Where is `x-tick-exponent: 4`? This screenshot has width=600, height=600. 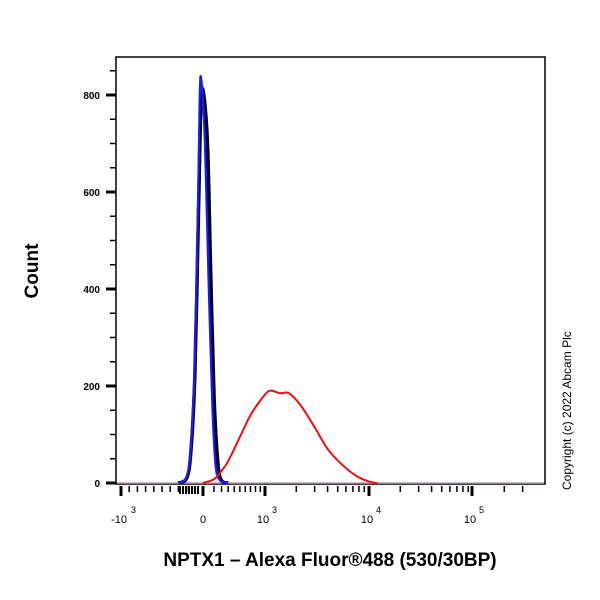 x-tick-exponent: 4 is located at coordinates (378, 510).